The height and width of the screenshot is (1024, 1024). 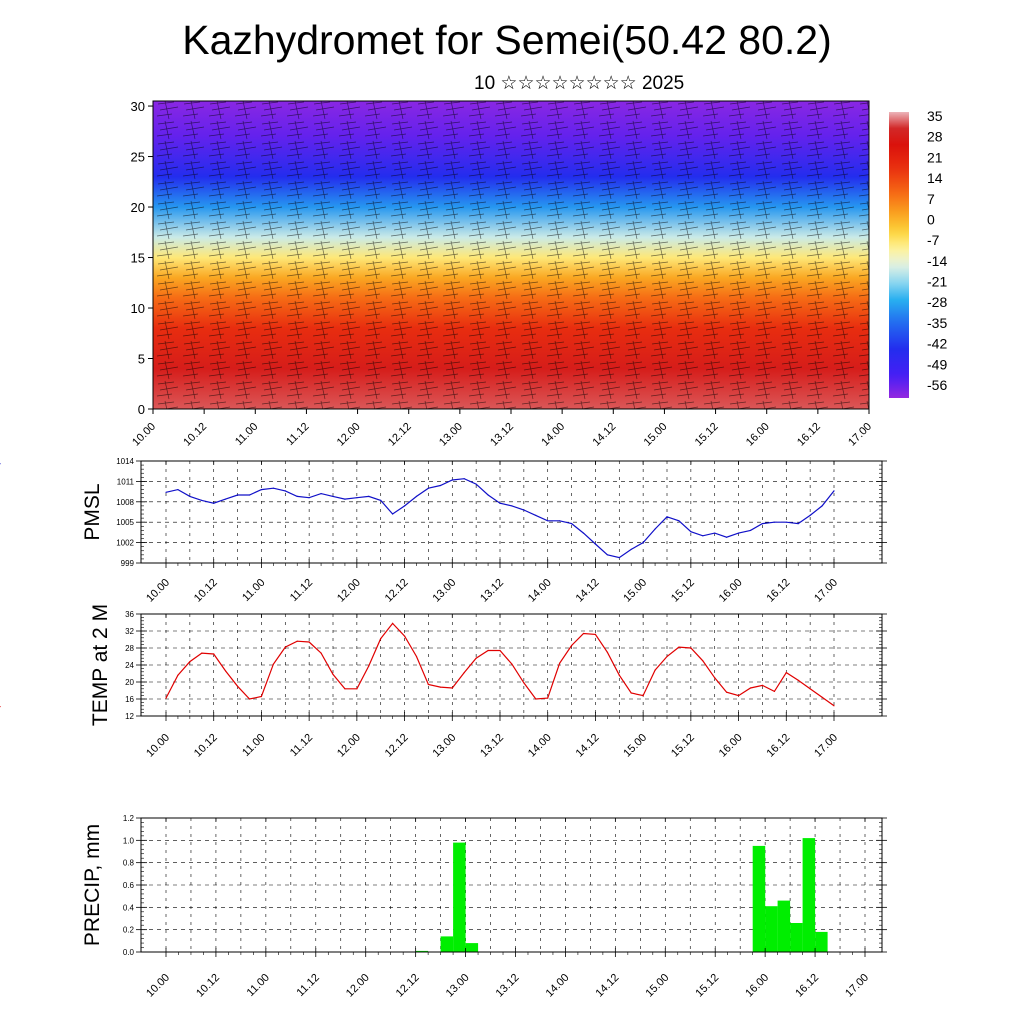 What do you see at coordinates (129, 631) in the screenshot?
I see `y-tick-label: 32` at bounding box center [129, 631].